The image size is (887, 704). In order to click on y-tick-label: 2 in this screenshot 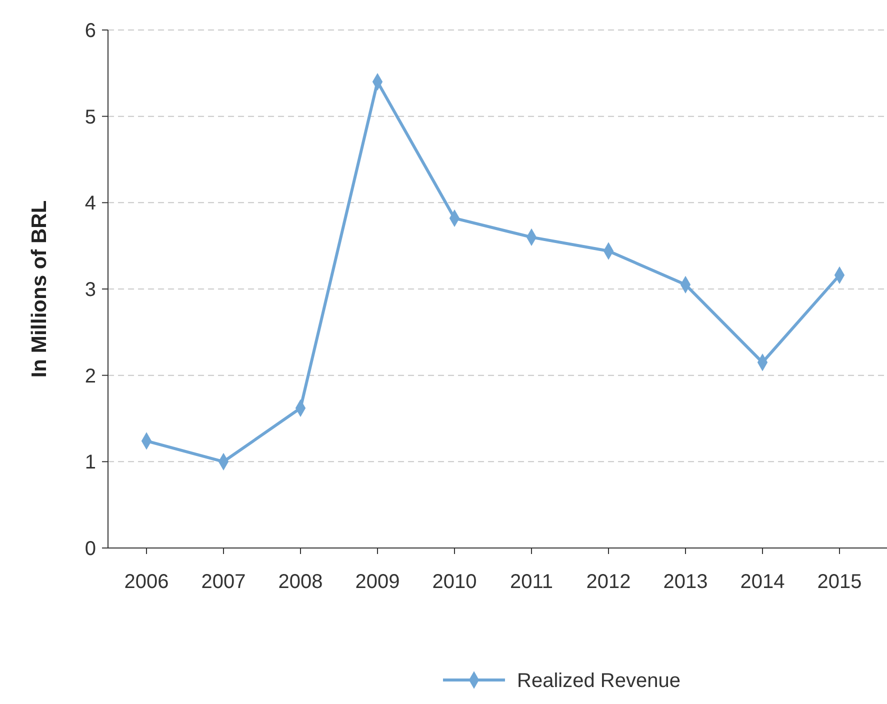, I will do `click(90, 376)`.